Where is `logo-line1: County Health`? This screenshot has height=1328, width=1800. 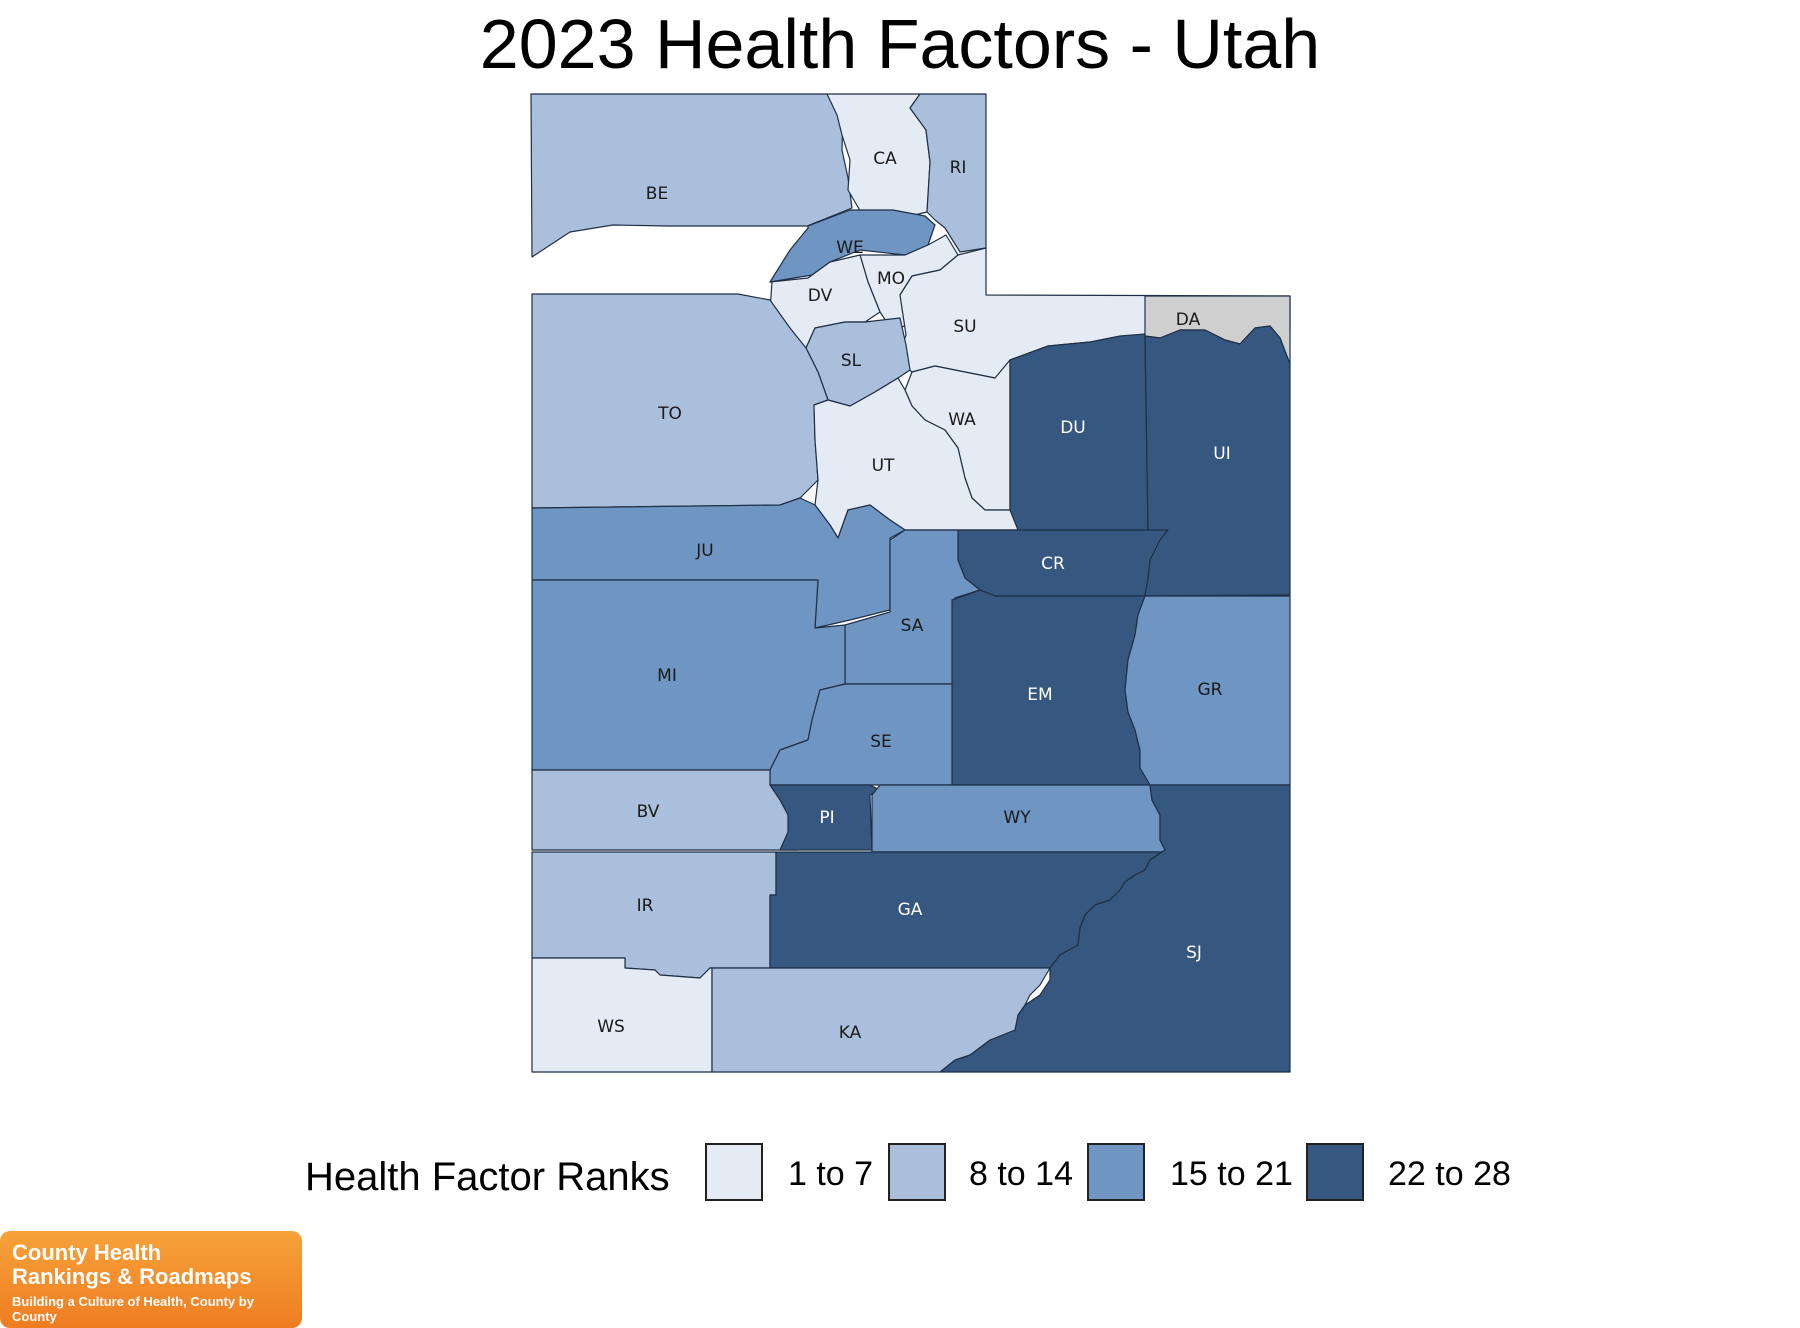 logo-line1: County Health is located at coordinates (87, 1252).